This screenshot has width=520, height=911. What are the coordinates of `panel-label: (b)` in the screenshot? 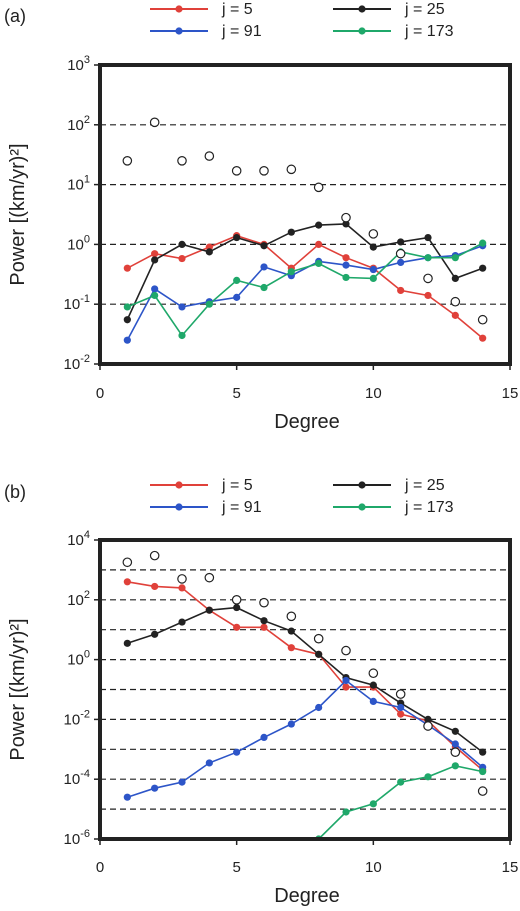 It's located at (15, 492).